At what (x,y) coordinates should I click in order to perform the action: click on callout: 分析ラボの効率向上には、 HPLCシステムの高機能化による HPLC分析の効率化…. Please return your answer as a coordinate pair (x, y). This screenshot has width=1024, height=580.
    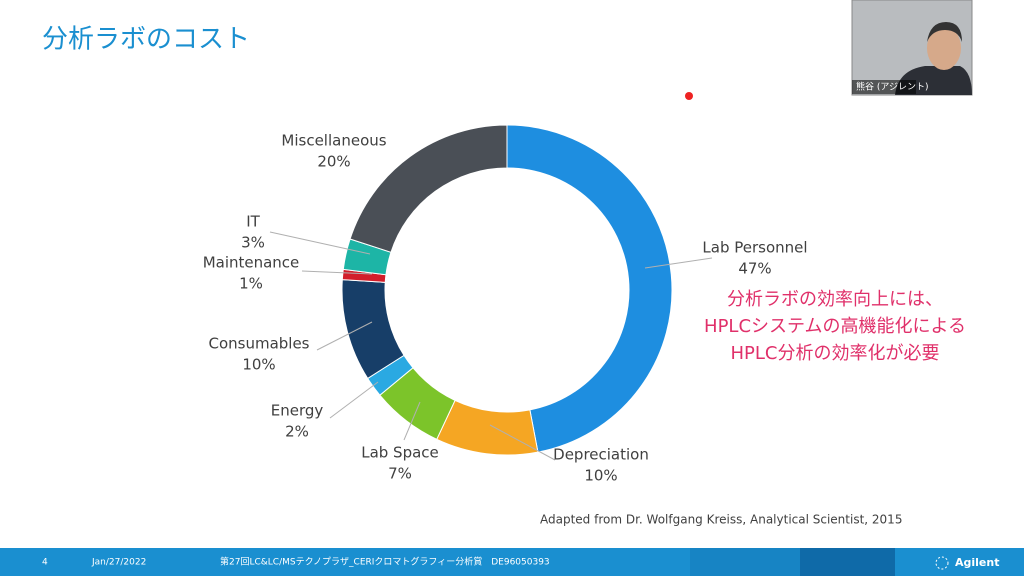
    Looking at the image, I should click on (835, 326).